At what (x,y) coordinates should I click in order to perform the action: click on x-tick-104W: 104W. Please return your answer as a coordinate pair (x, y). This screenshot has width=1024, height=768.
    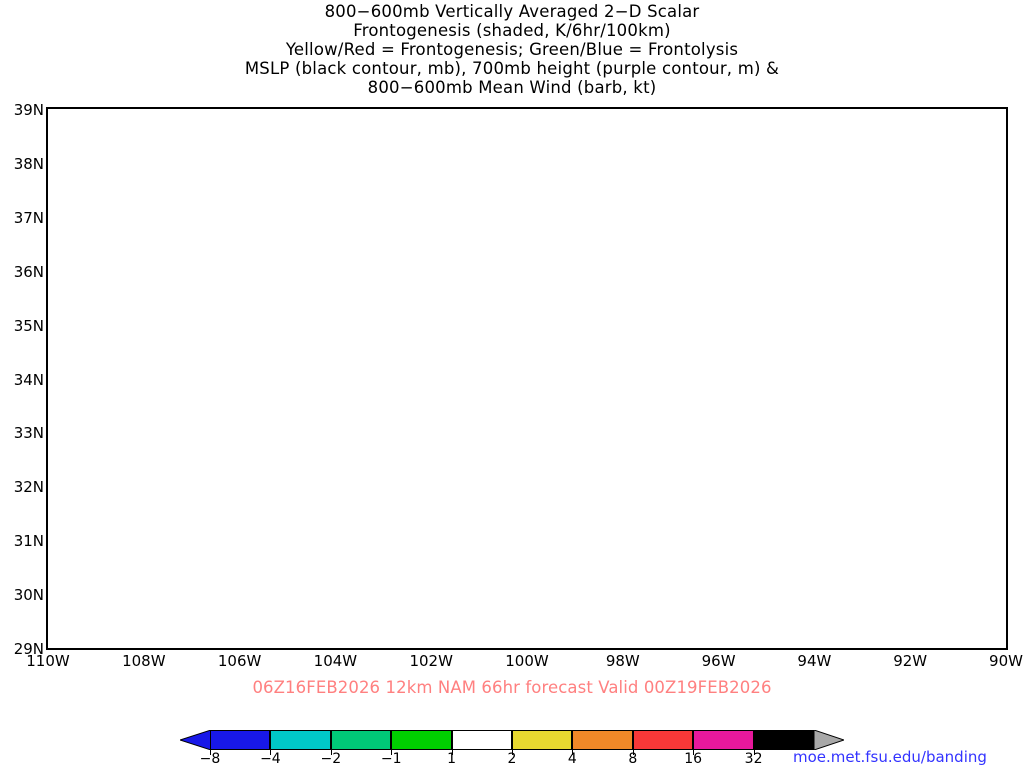
    Looking at the image, I should click on (335, 661).